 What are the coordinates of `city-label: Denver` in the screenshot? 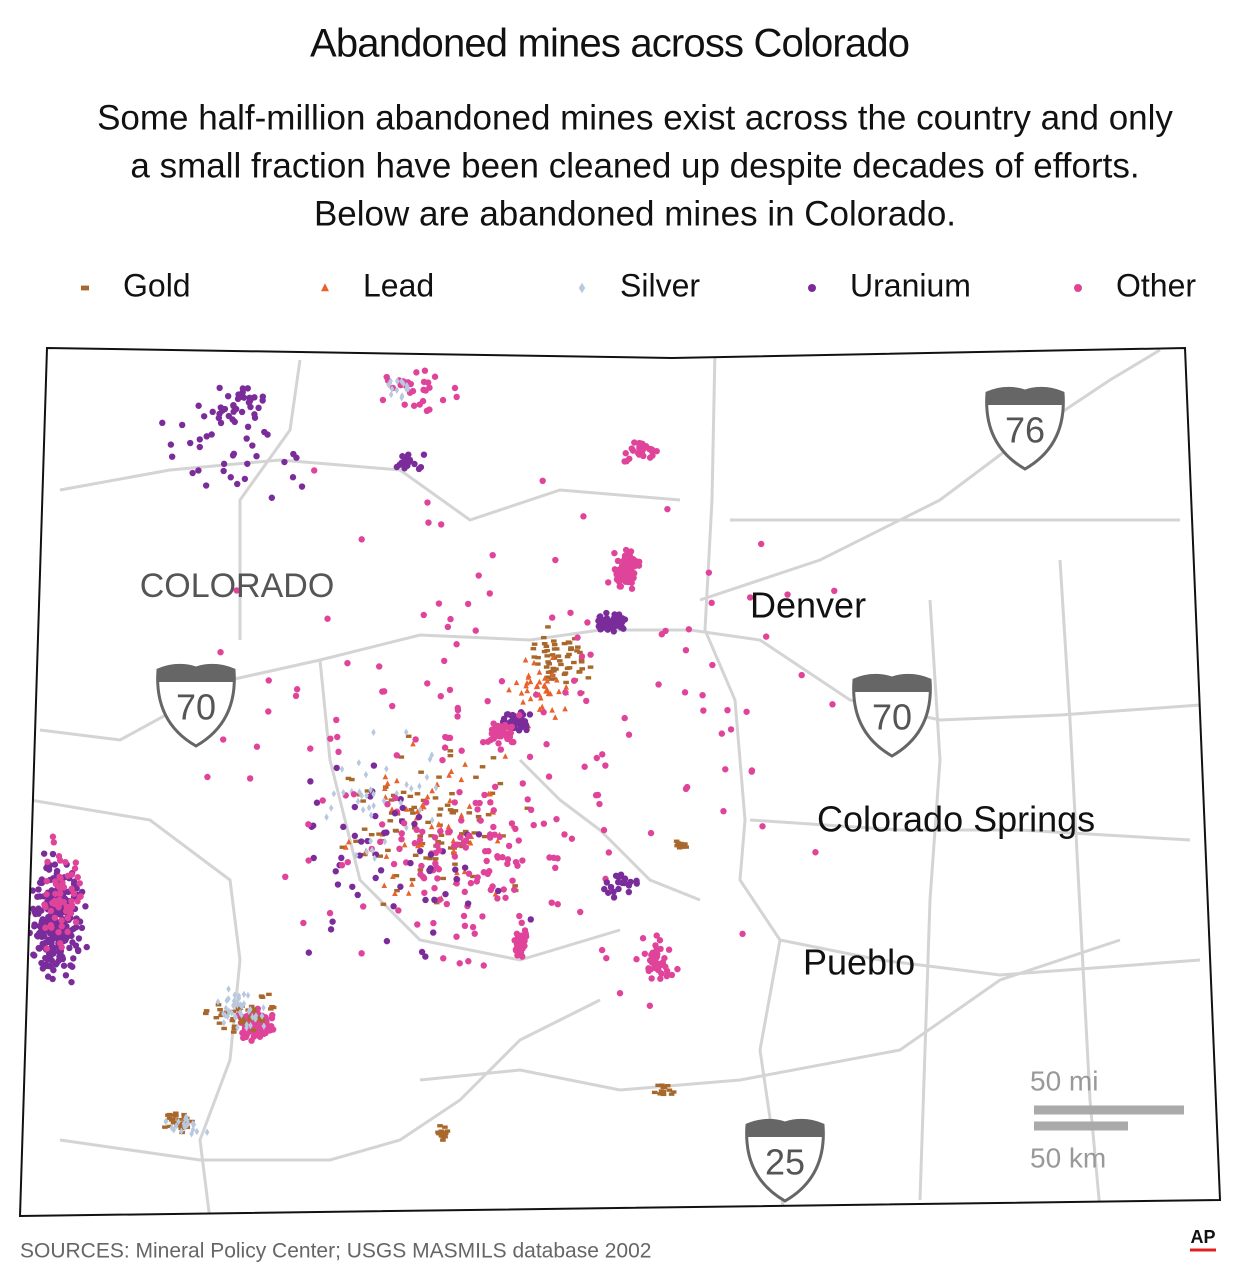 It's located at (808, 605).